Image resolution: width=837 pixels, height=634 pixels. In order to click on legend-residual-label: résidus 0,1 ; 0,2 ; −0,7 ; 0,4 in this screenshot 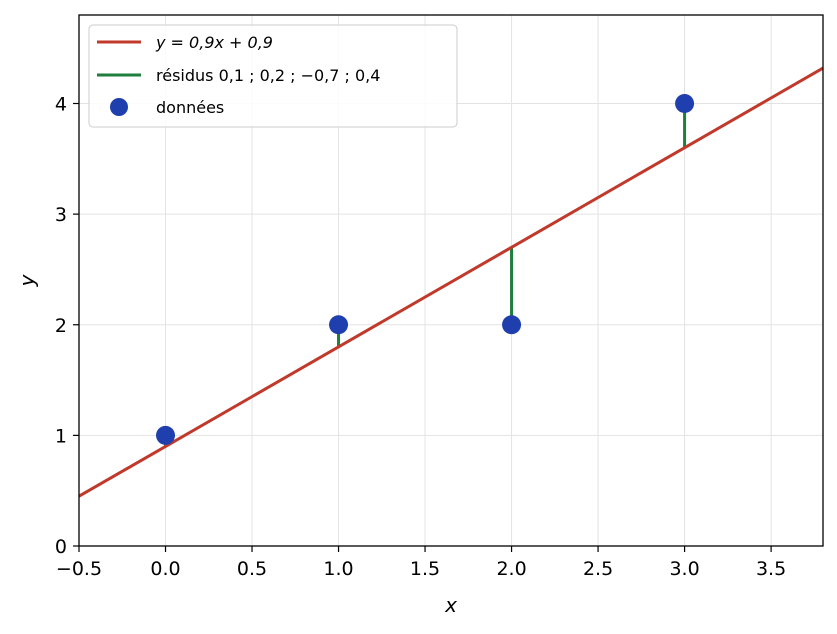, I will do `click(268, 75)`.